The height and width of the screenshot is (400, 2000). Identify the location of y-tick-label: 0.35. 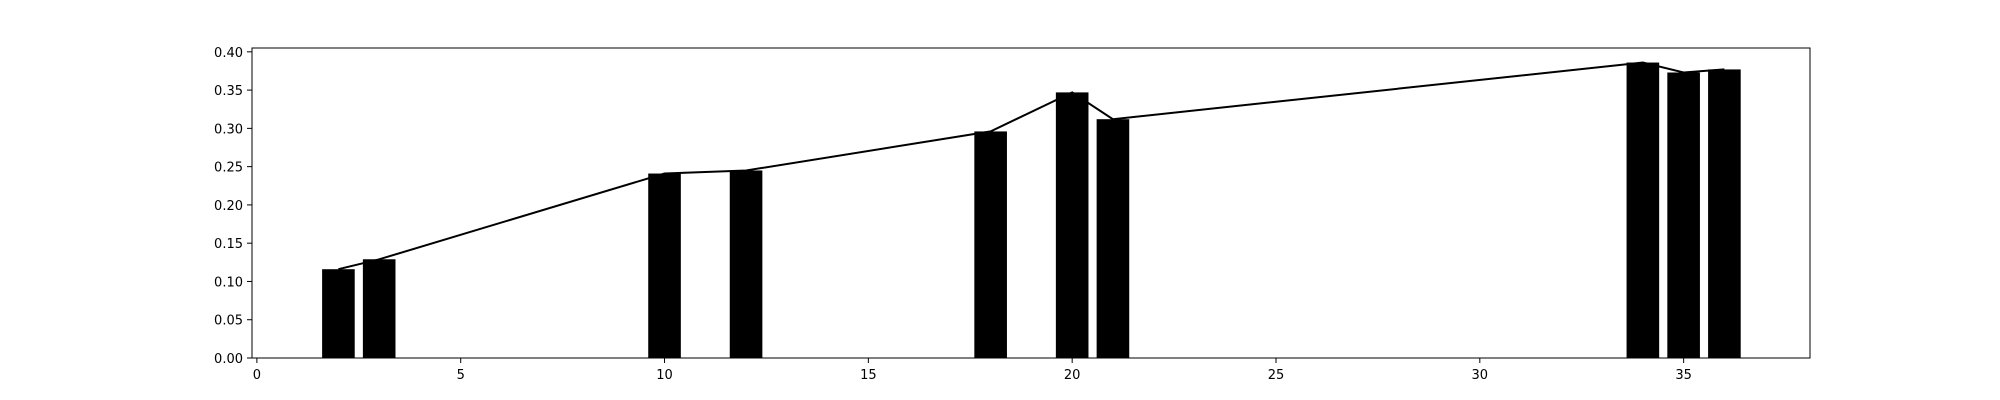
(228, 91).